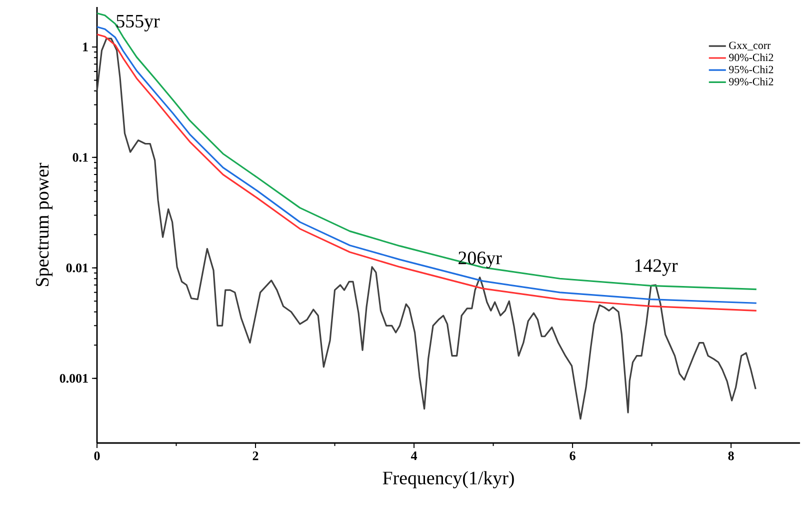 The width and height of the screenshot is (801, 514). What do you see at coordinates (656, 267) in the screenshot?
I see `annotation: 142yr` at bounding box center [656, 267].